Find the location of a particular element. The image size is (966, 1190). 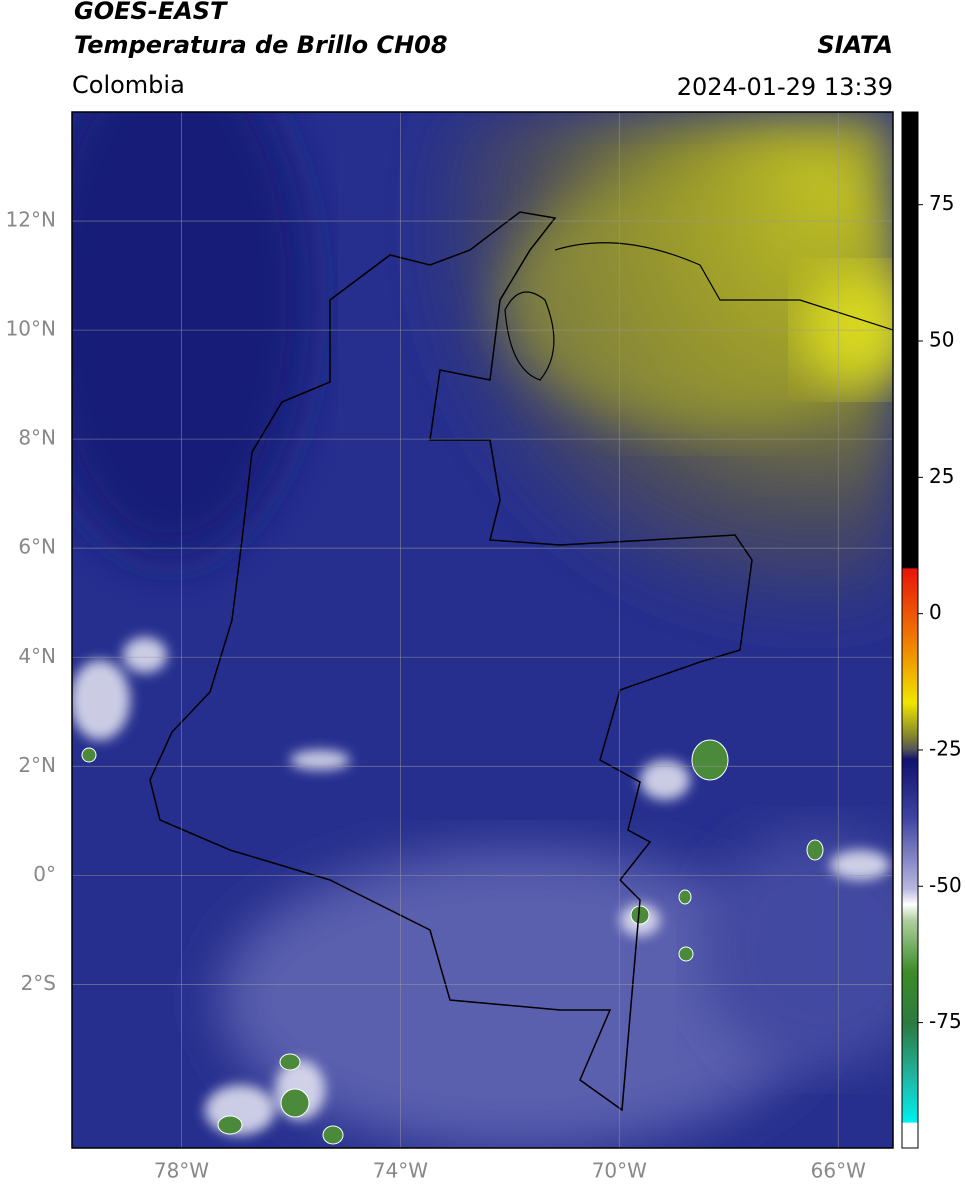

colorbar-tick-label: -50 is located at coordinates (945, 885).